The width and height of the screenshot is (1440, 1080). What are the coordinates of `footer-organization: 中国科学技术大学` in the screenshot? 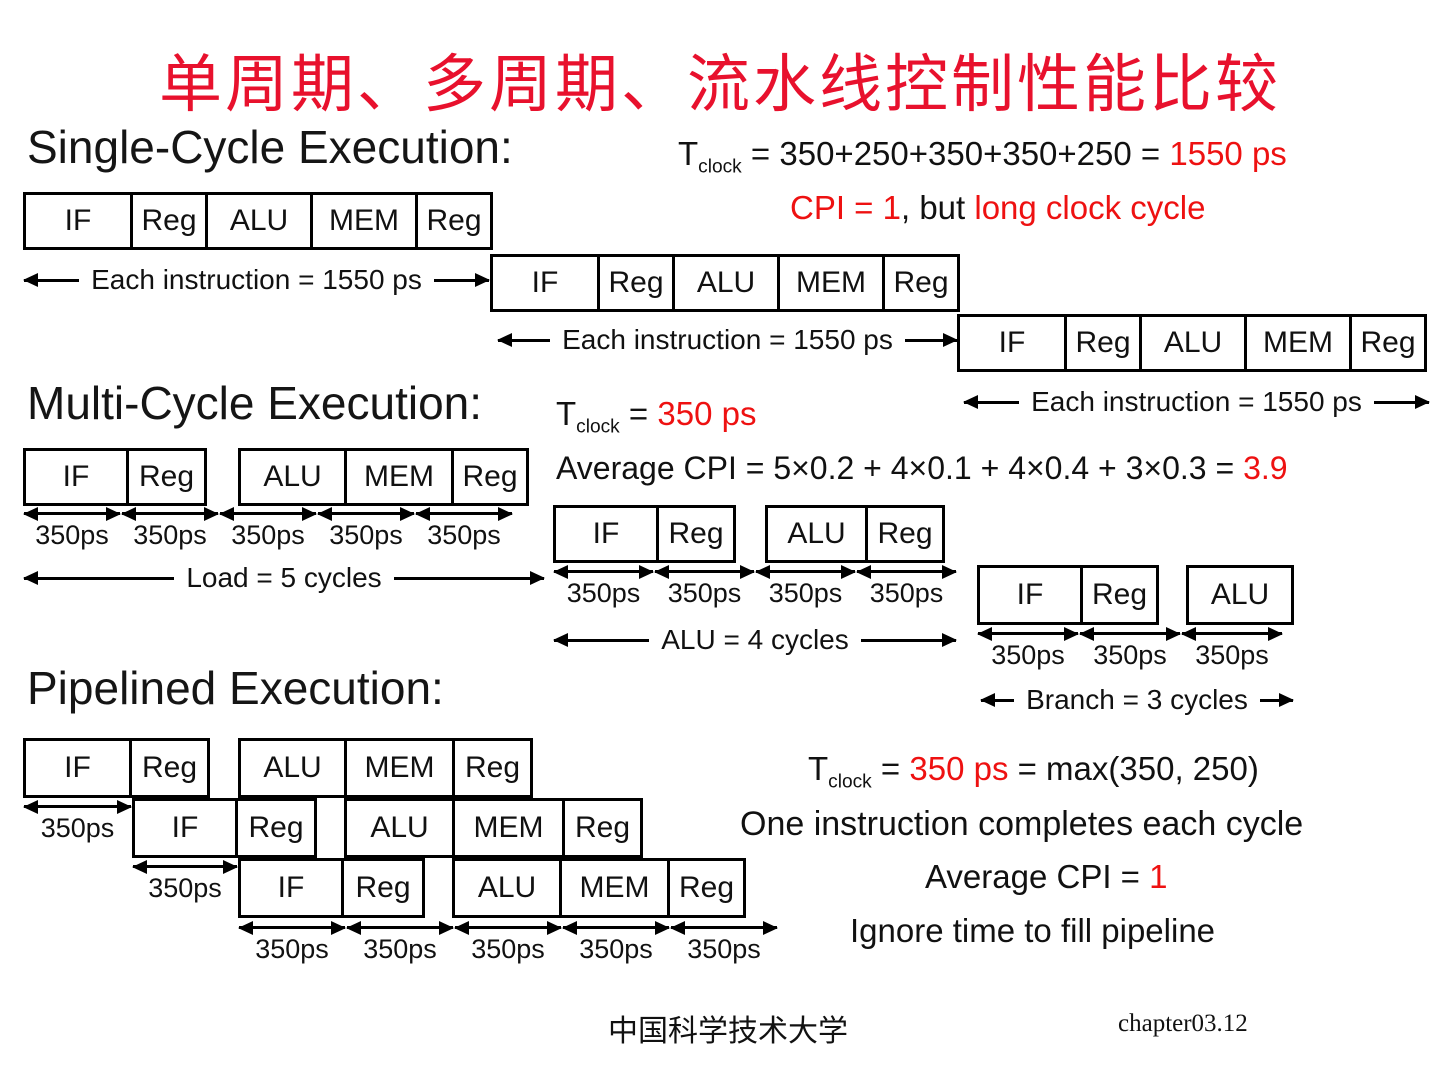 It's located at (728, 1031).